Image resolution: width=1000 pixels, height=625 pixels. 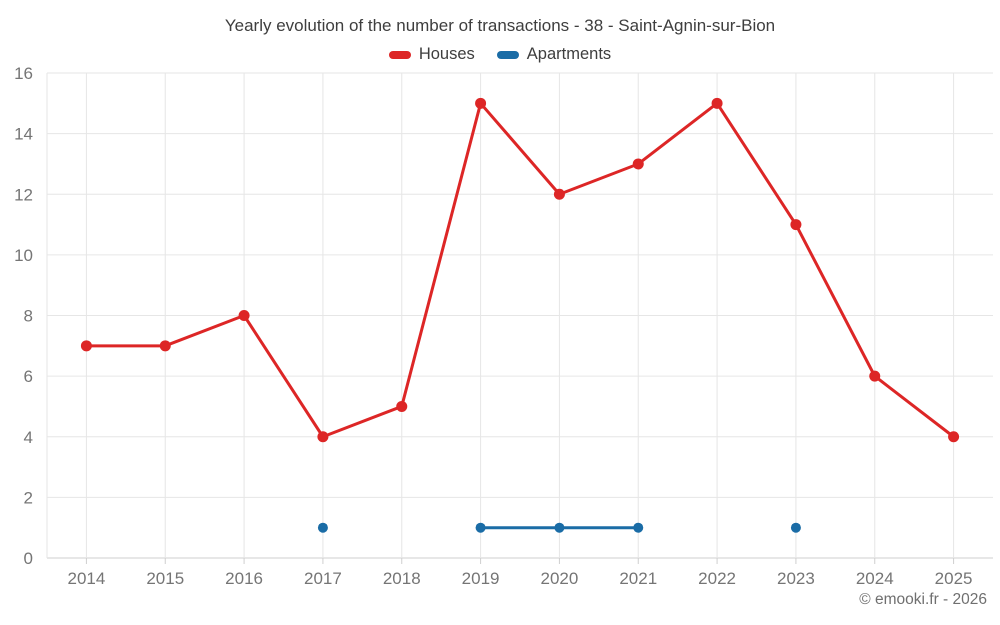 I want to click on x-tick-label: 2019, so click(x=481, y=578).